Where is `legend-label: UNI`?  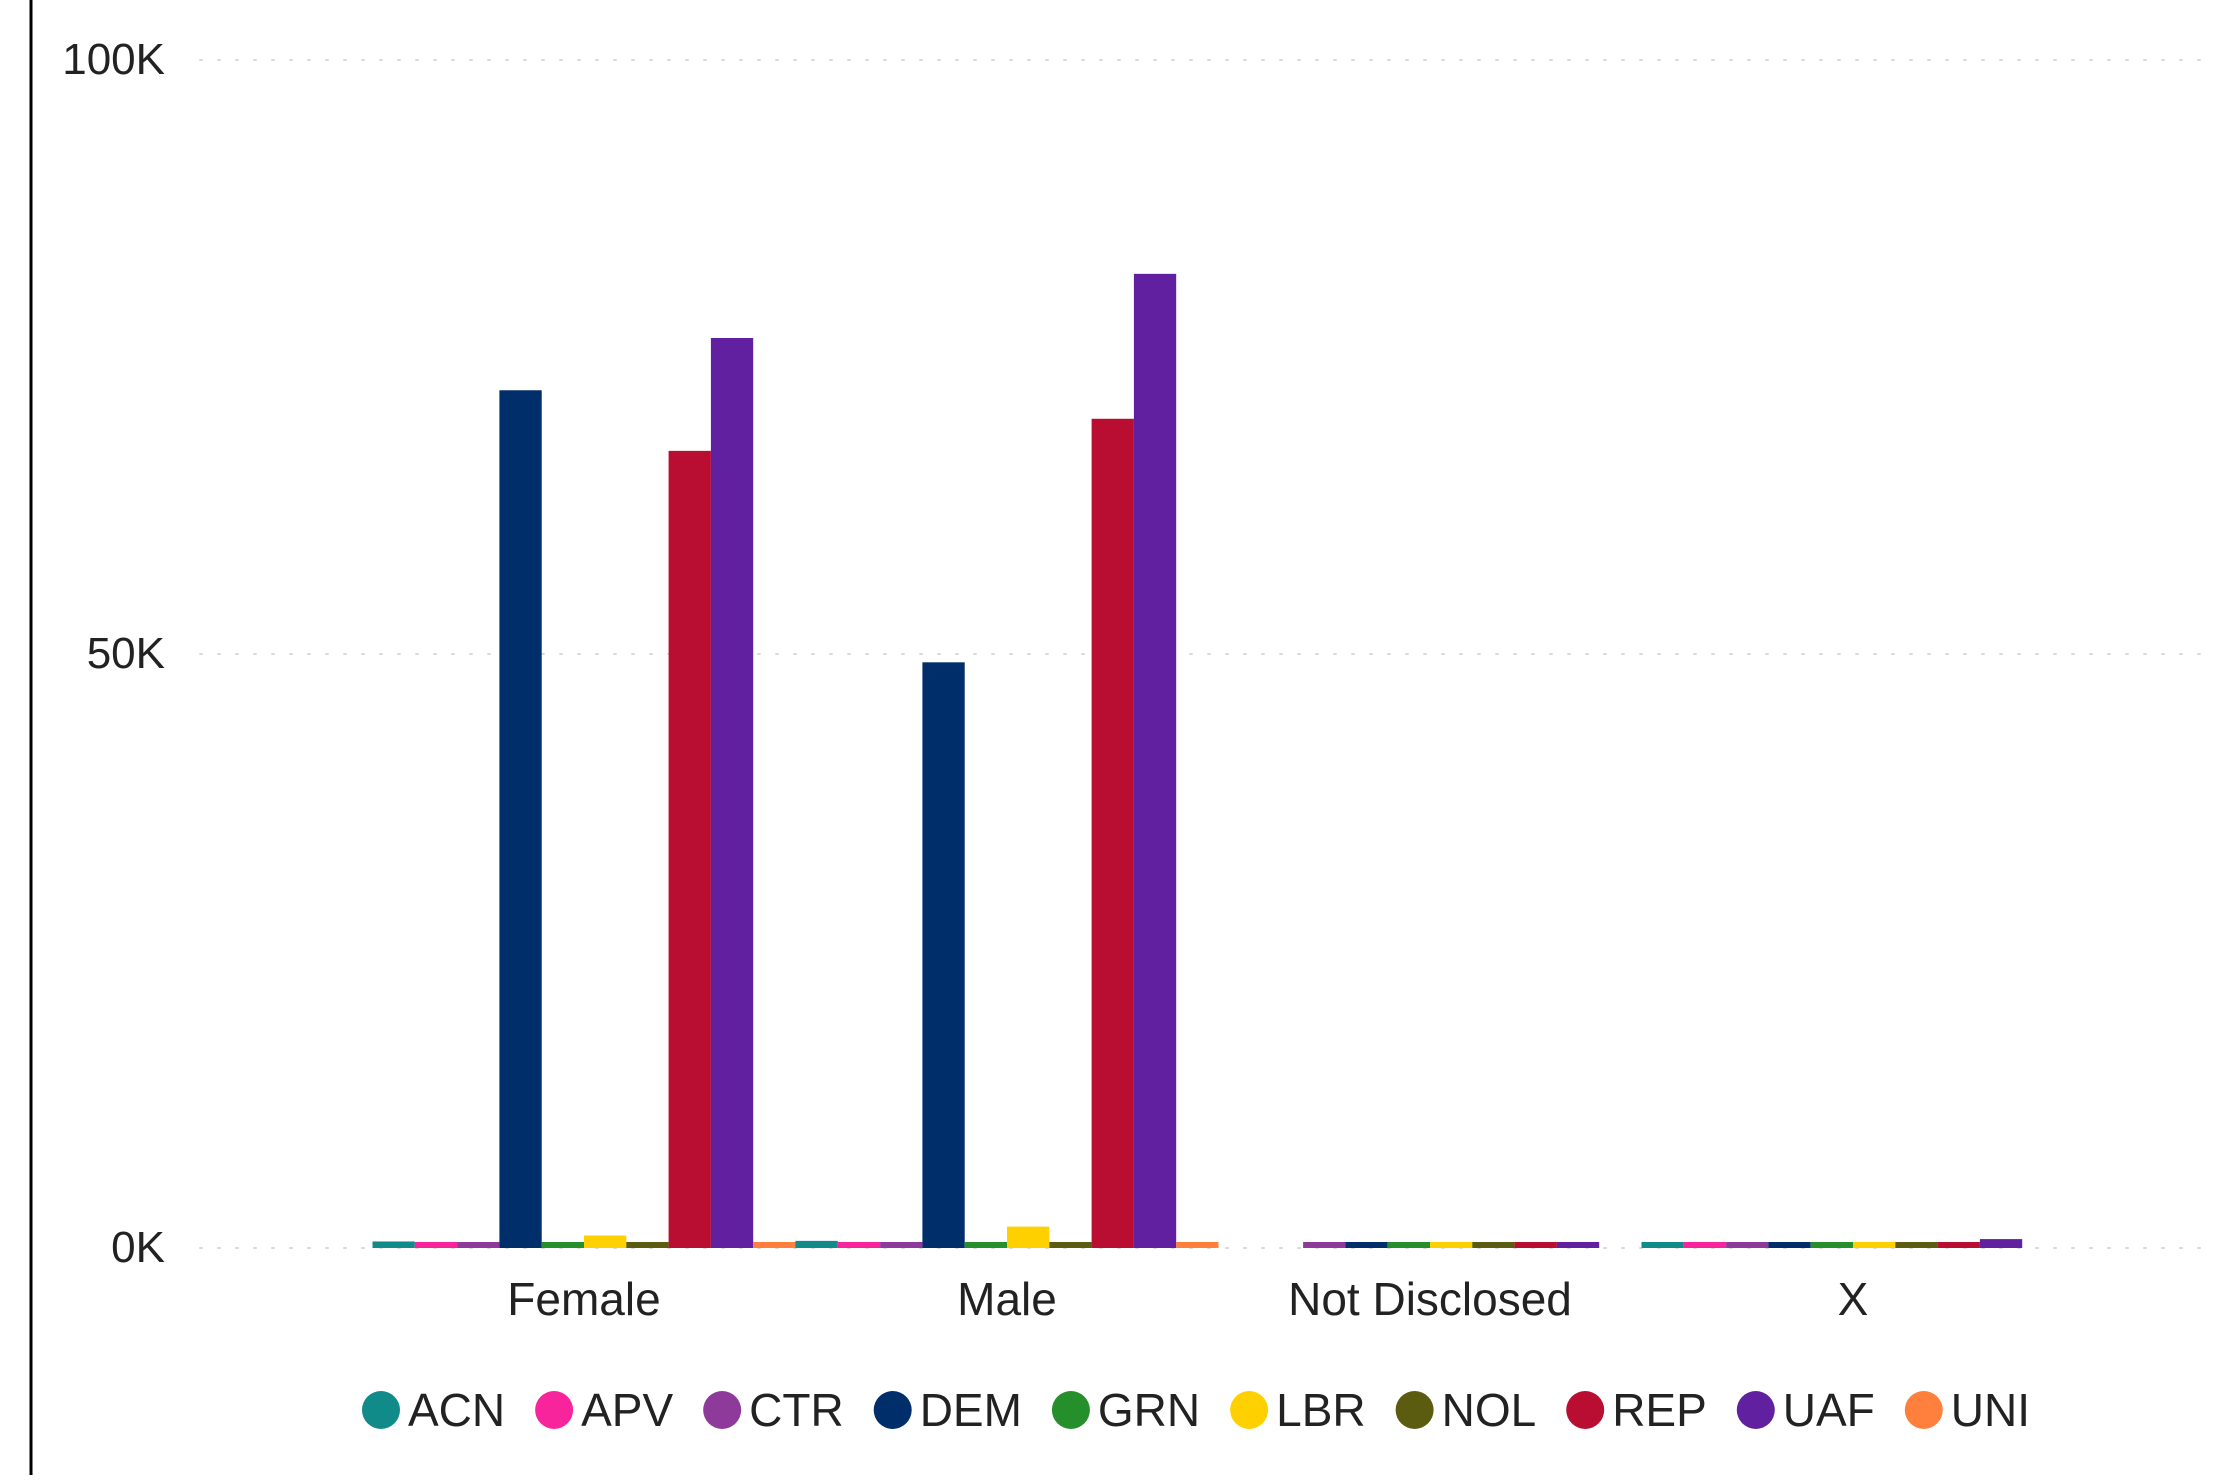
legend-label: UNI is located at coordinates (1990, 1410).